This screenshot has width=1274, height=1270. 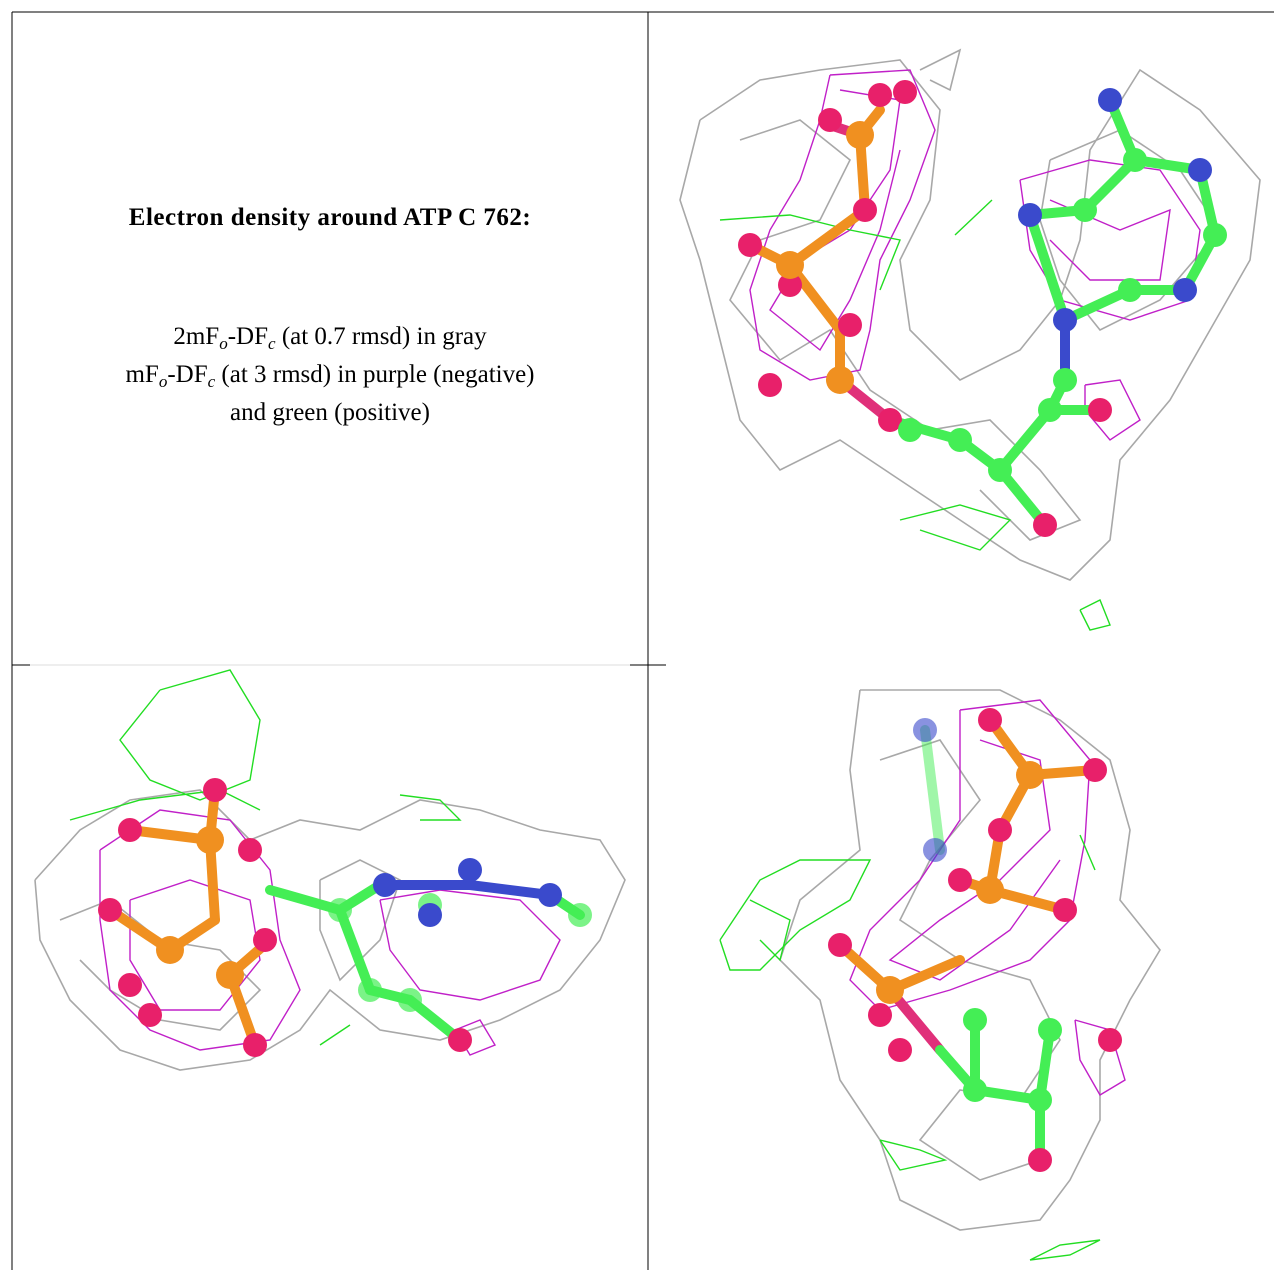 I want to click on legend-line: and green (positive), so click(x=330, y=413).